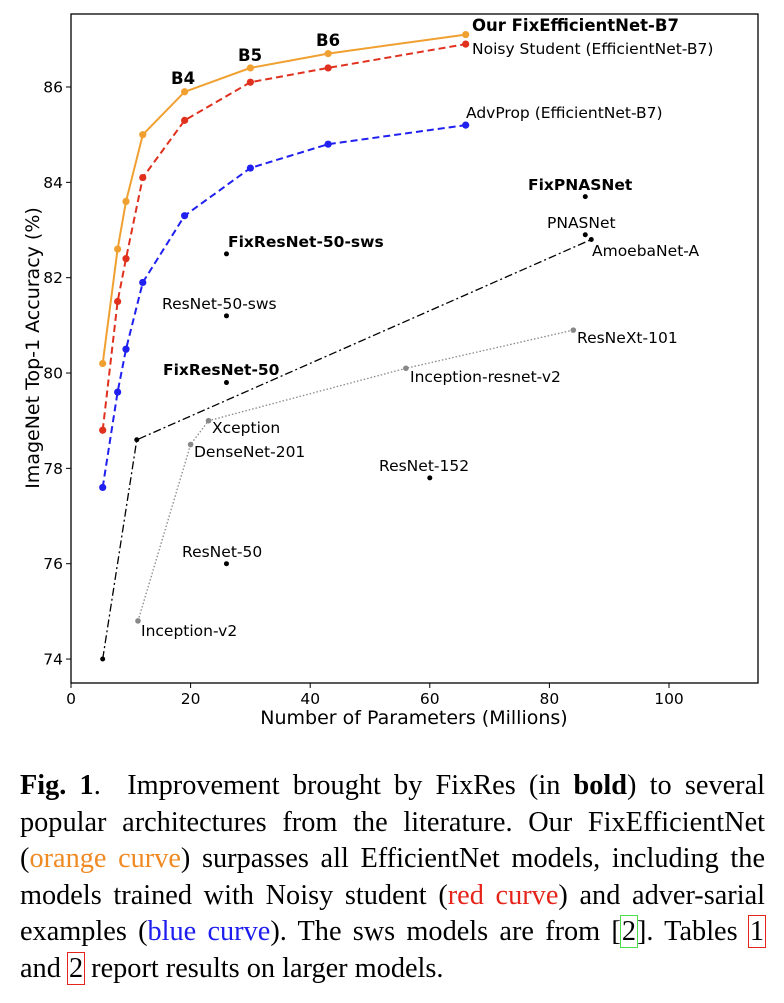  I want to click on annotation-xception: Xception, so click(246, 428).